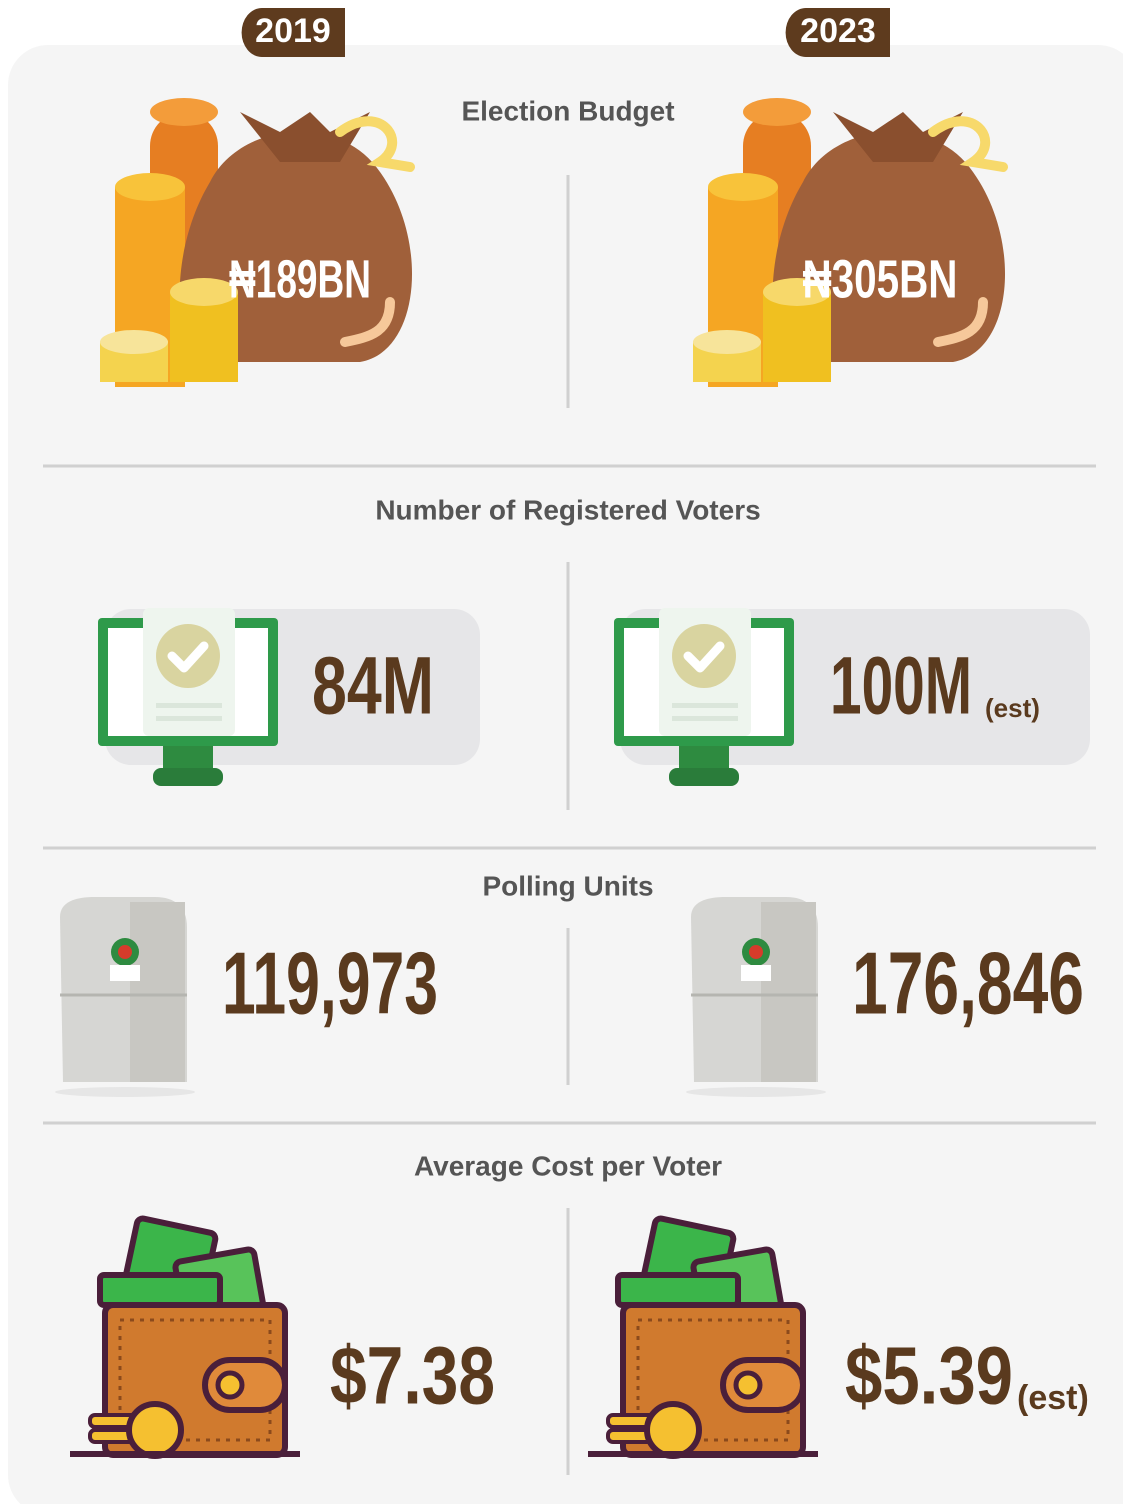  I want to click on section-title: Average Cost per Voter, so click(568, 1165).